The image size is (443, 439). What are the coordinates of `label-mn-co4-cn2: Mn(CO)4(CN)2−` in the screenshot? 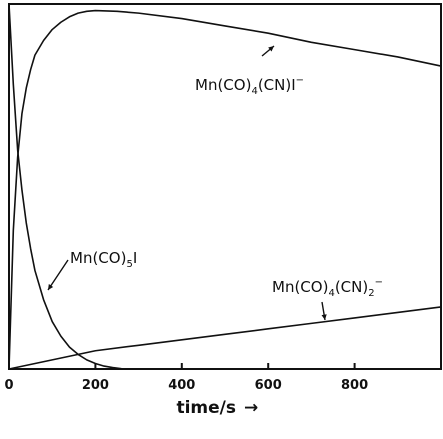 It's located at (327, 288).